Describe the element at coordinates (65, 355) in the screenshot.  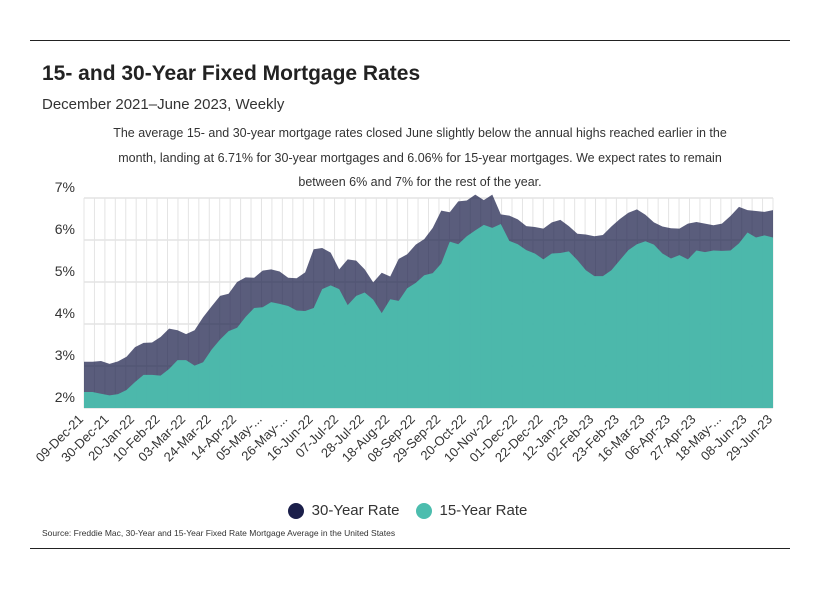
I see `y-tick-label: 3%` at that location.